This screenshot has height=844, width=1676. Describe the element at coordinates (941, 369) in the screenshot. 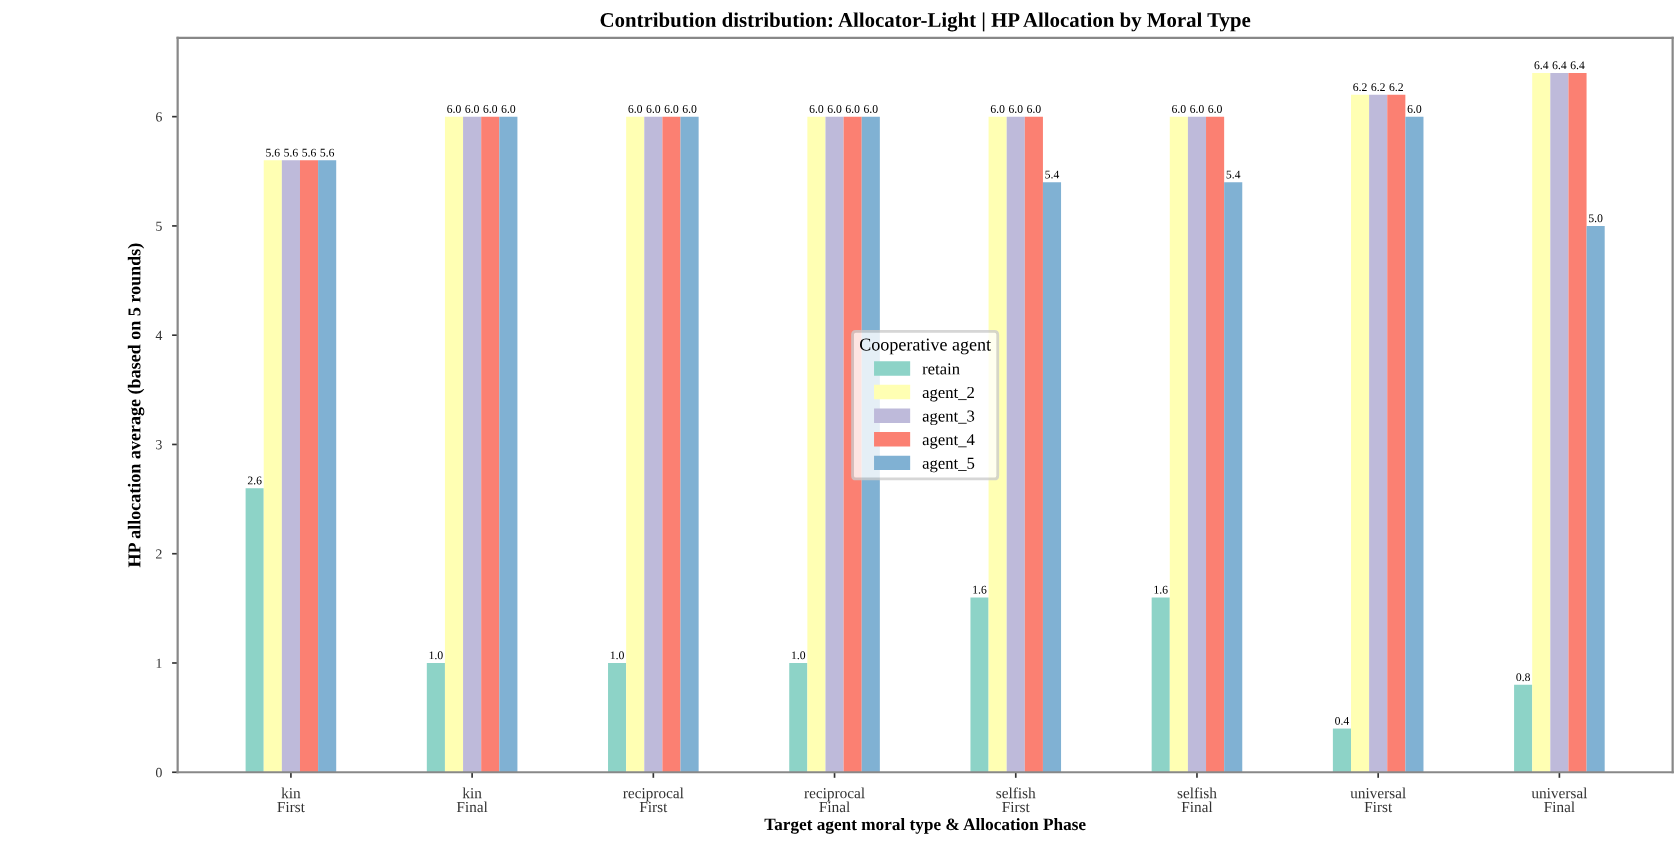

I see `legend-label: retain` at that location.